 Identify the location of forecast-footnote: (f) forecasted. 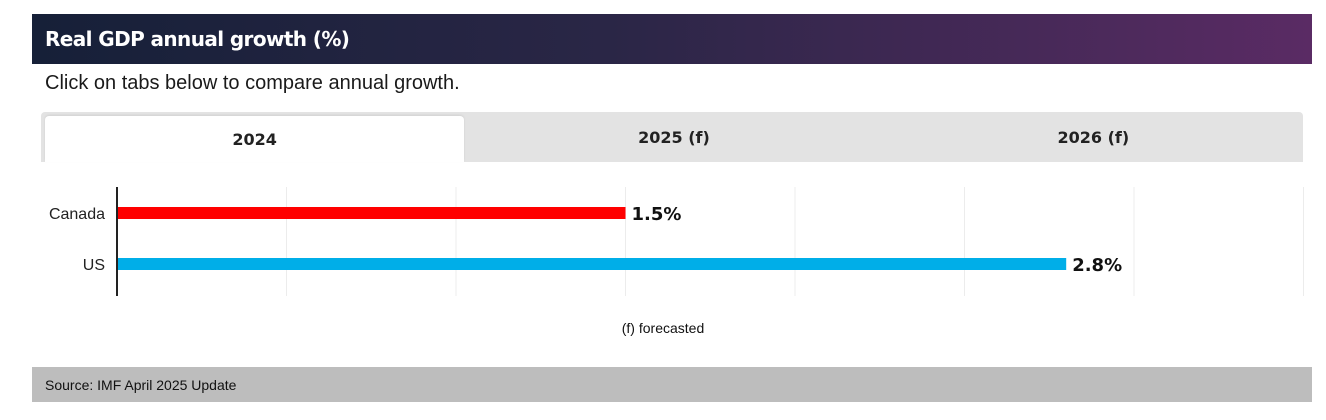
(663, 328).